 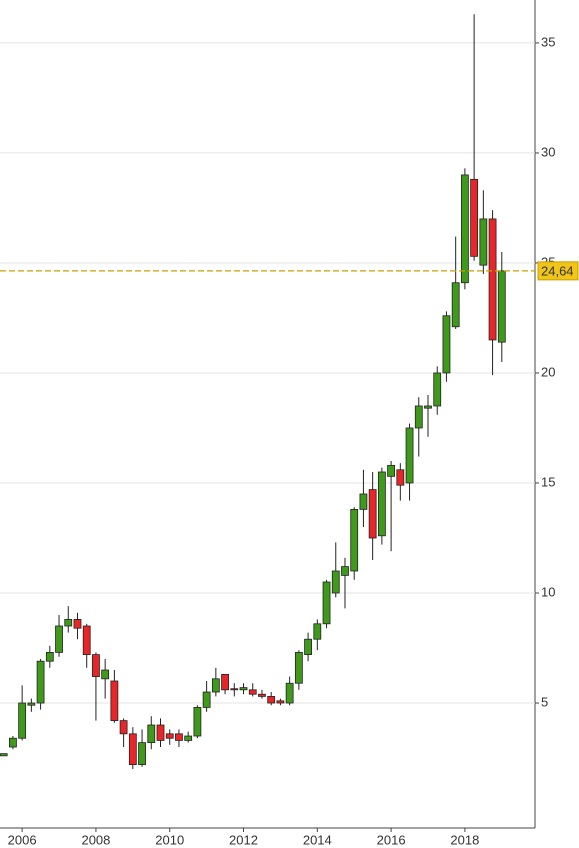 What do you see at coordinates (243, 839) in the screenshot?
I see `x-tick-label: 2012` at bounding box center [243, 839].